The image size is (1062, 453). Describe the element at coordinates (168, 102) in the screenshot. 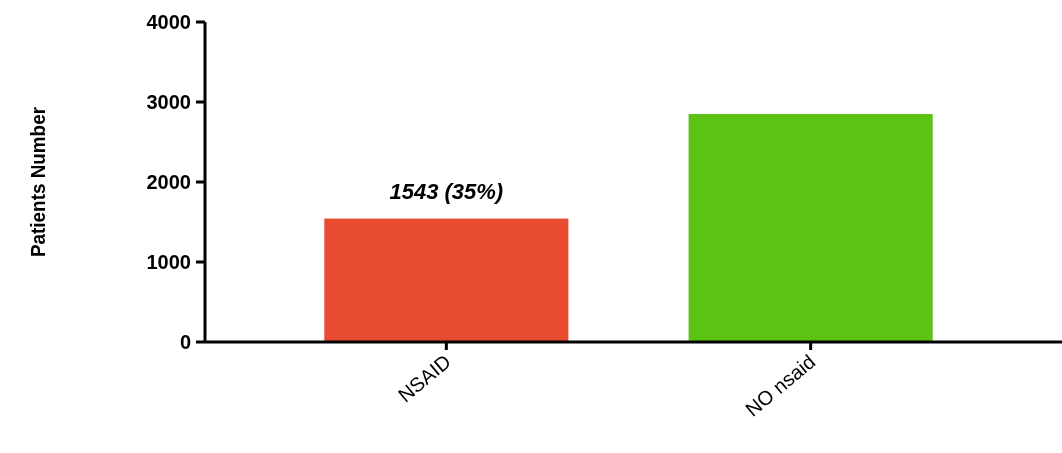

I see `y-tick-label: 3000` at that location.